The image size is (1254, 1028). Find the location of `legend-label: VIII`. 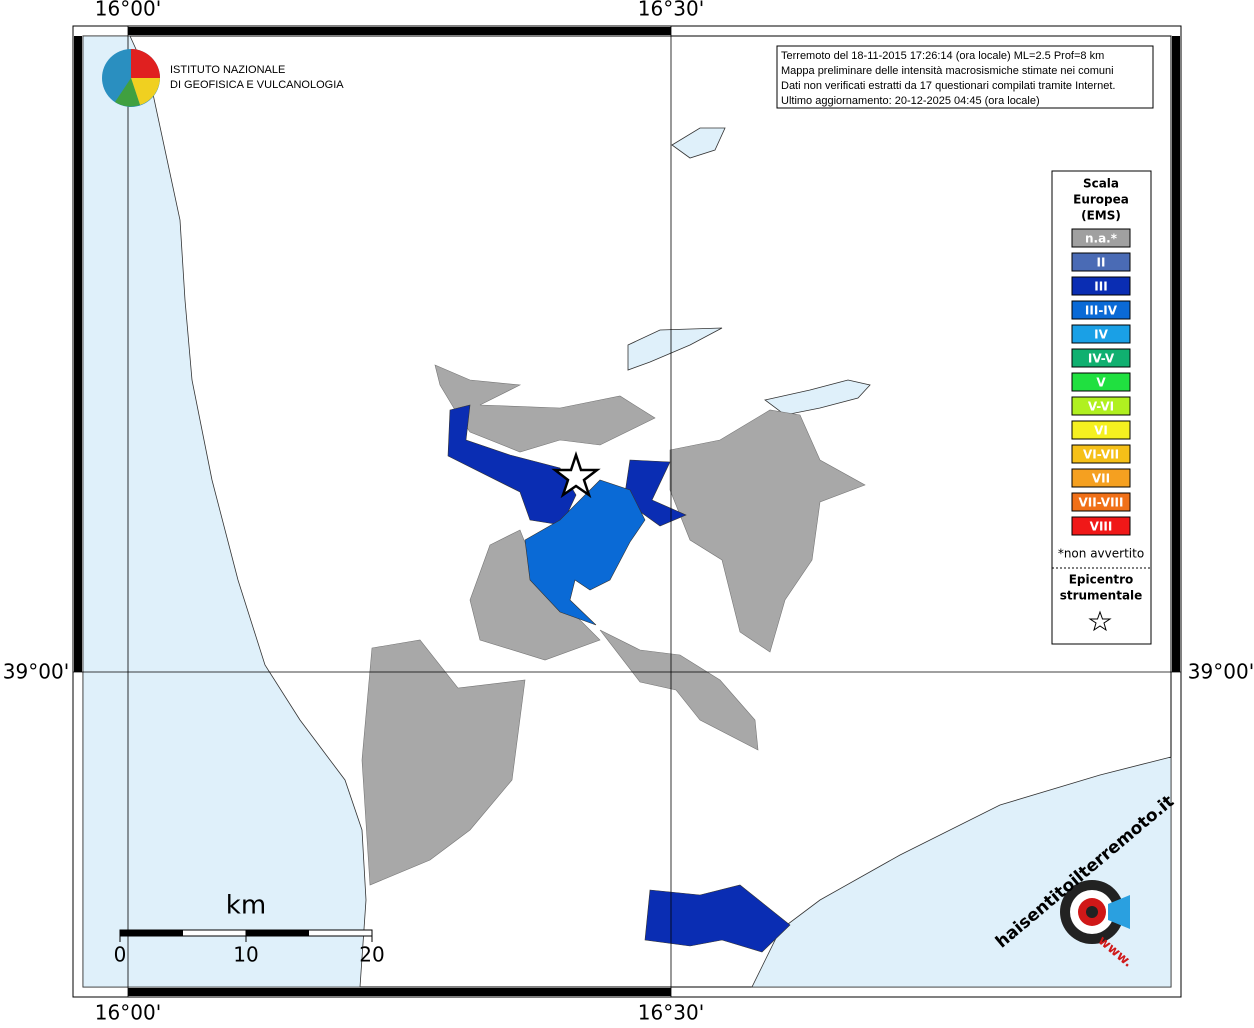

legend-label: VIII is located at coordinates (1101, 527).